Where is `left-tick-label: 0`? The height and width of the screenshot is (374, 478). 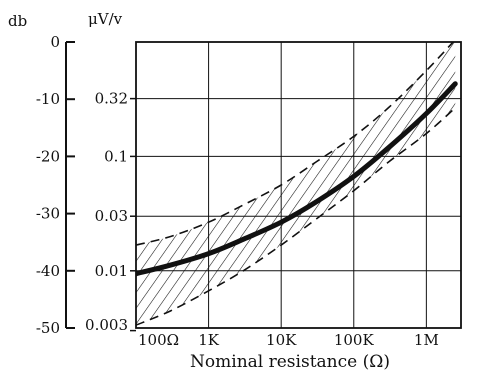 left-tick-label: 0 is located at coordinates (55, 42).